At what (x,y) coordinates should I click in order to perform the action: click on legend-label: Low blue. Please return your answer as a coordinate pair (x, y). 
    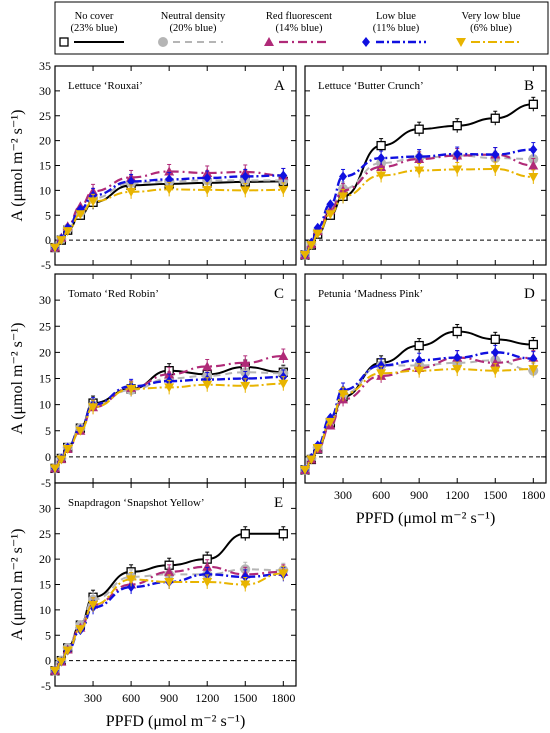
    Looking at the image, I should click on (396, 16).